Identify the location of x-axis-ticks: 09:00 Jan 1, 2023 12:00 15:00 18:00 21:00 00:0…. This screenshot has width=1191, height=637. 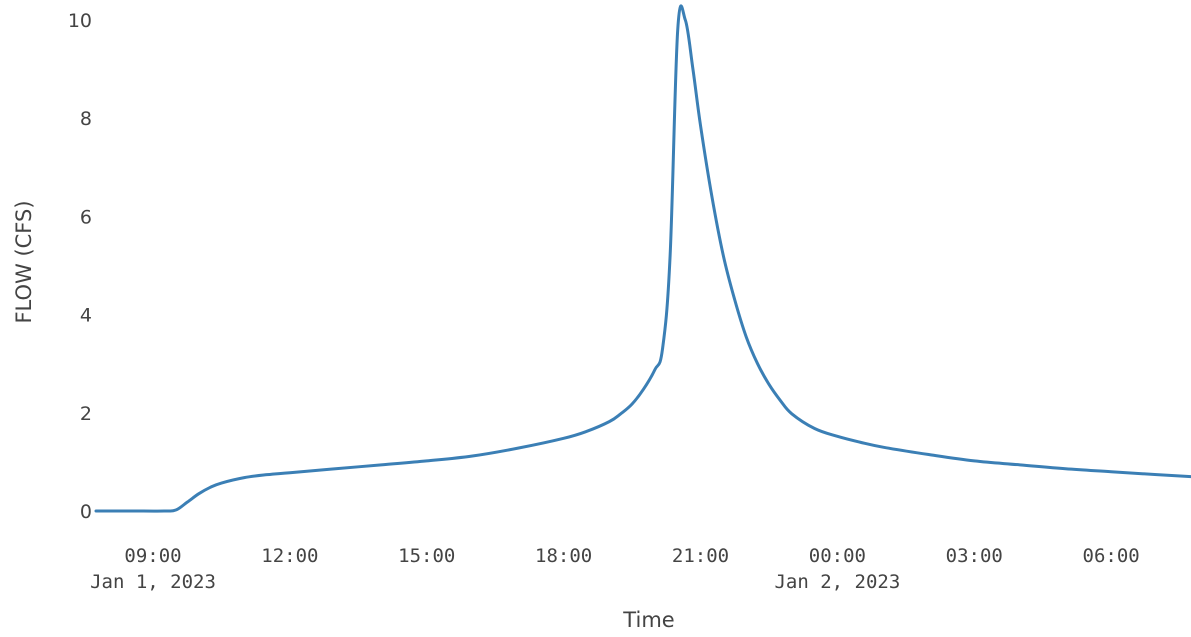
(615, 569).